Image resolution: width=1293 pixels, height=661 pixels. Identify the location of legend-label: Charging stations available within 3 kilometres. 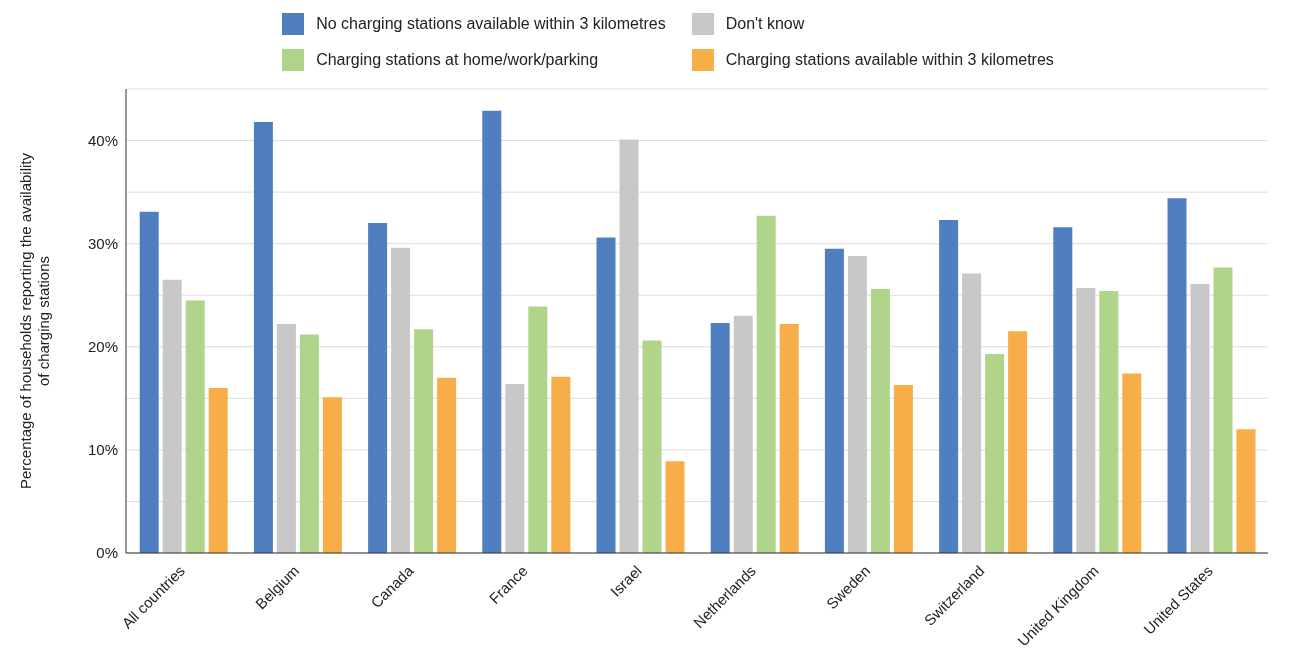
(889, 60).